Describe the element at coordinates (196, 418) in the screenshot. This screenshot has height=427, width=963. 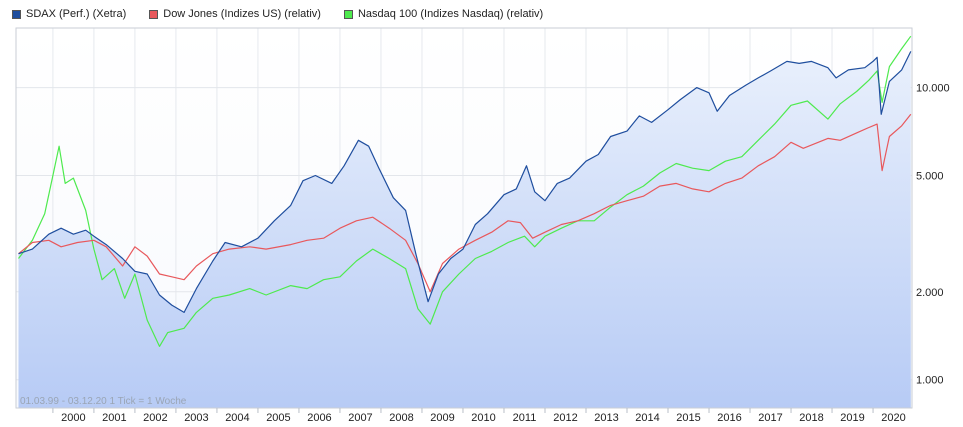
I see `x-tick-label: 2003` at that location.